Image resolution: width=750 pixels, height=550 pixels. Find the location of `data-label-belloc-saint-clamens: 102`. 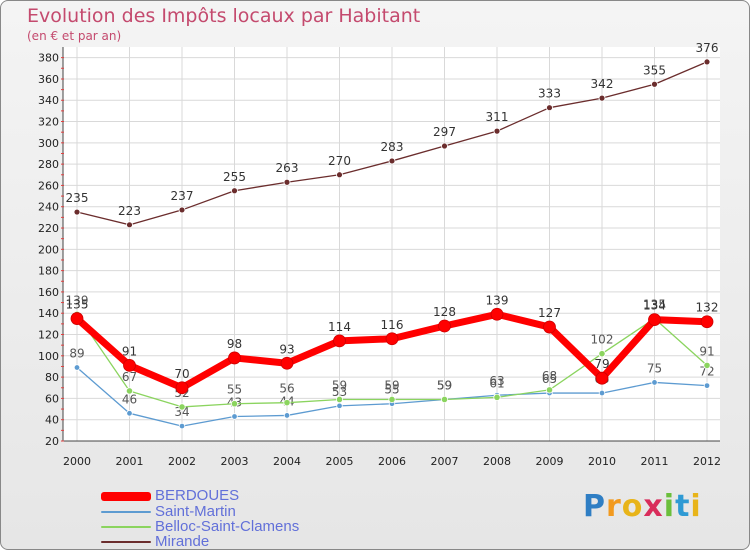

data-label-belloc-saint-clamens: 102 is located at coordinates (602, 340).